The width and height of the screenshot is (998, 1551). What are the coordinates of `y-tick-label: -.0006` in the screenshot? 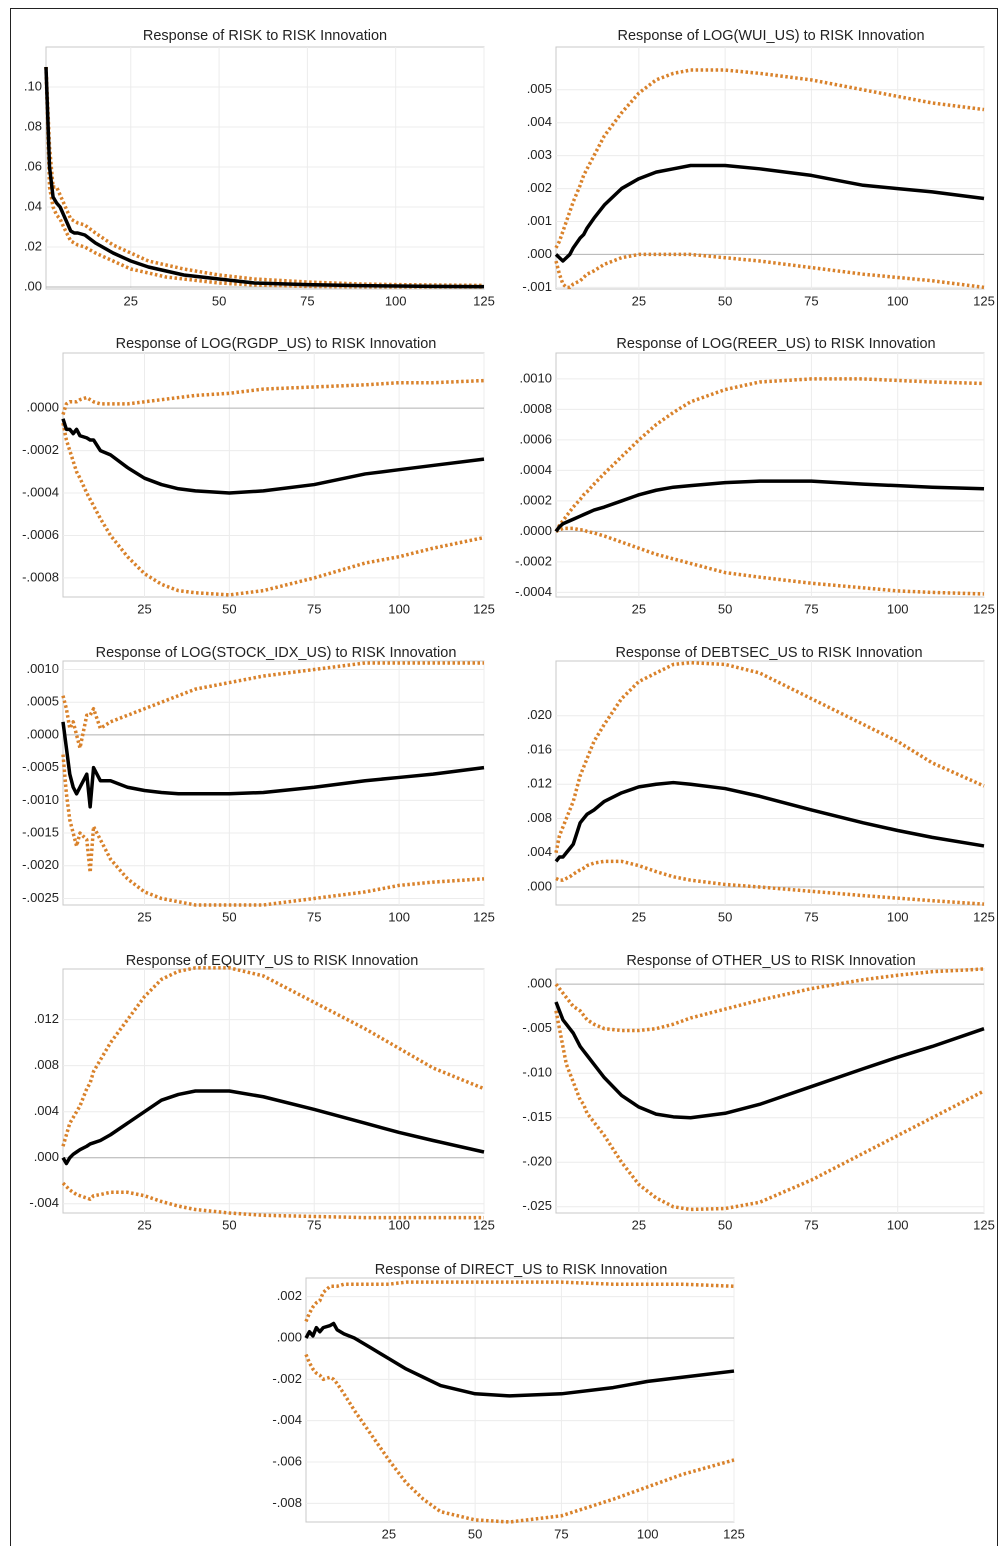 It's located at (40, 534).